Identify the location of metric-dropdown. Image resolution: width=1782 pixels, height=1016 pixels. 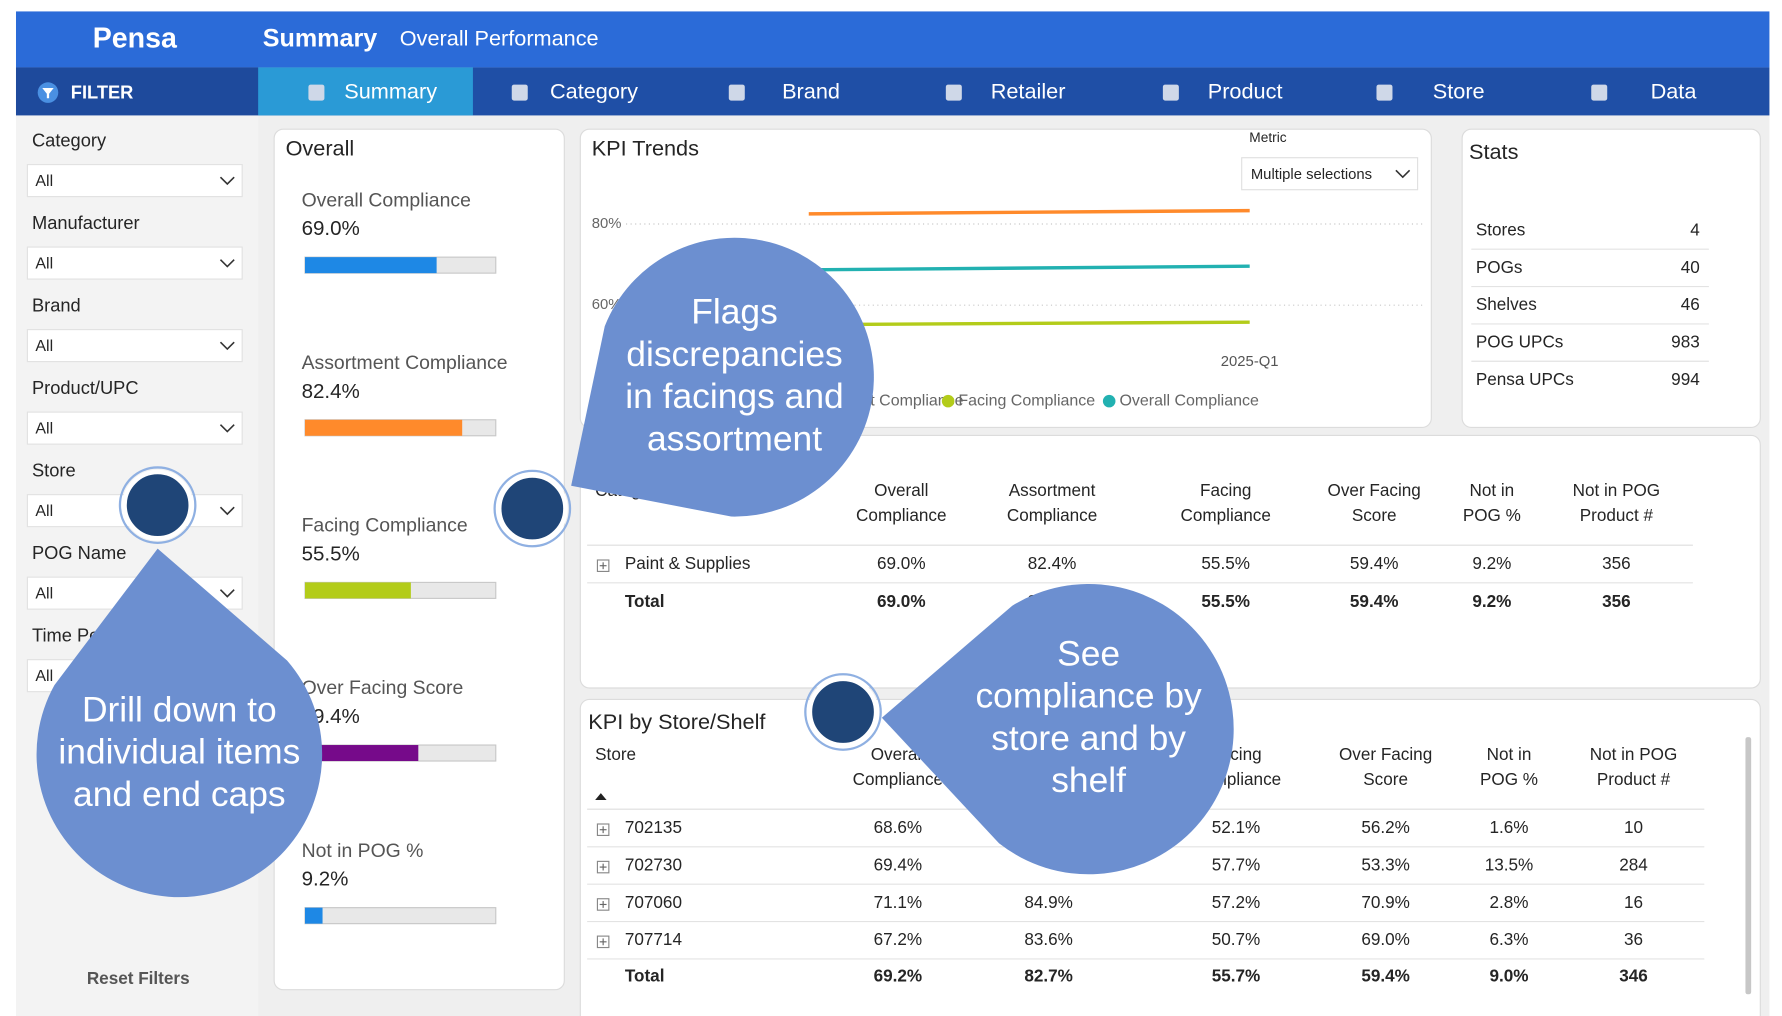
(1330, 174).